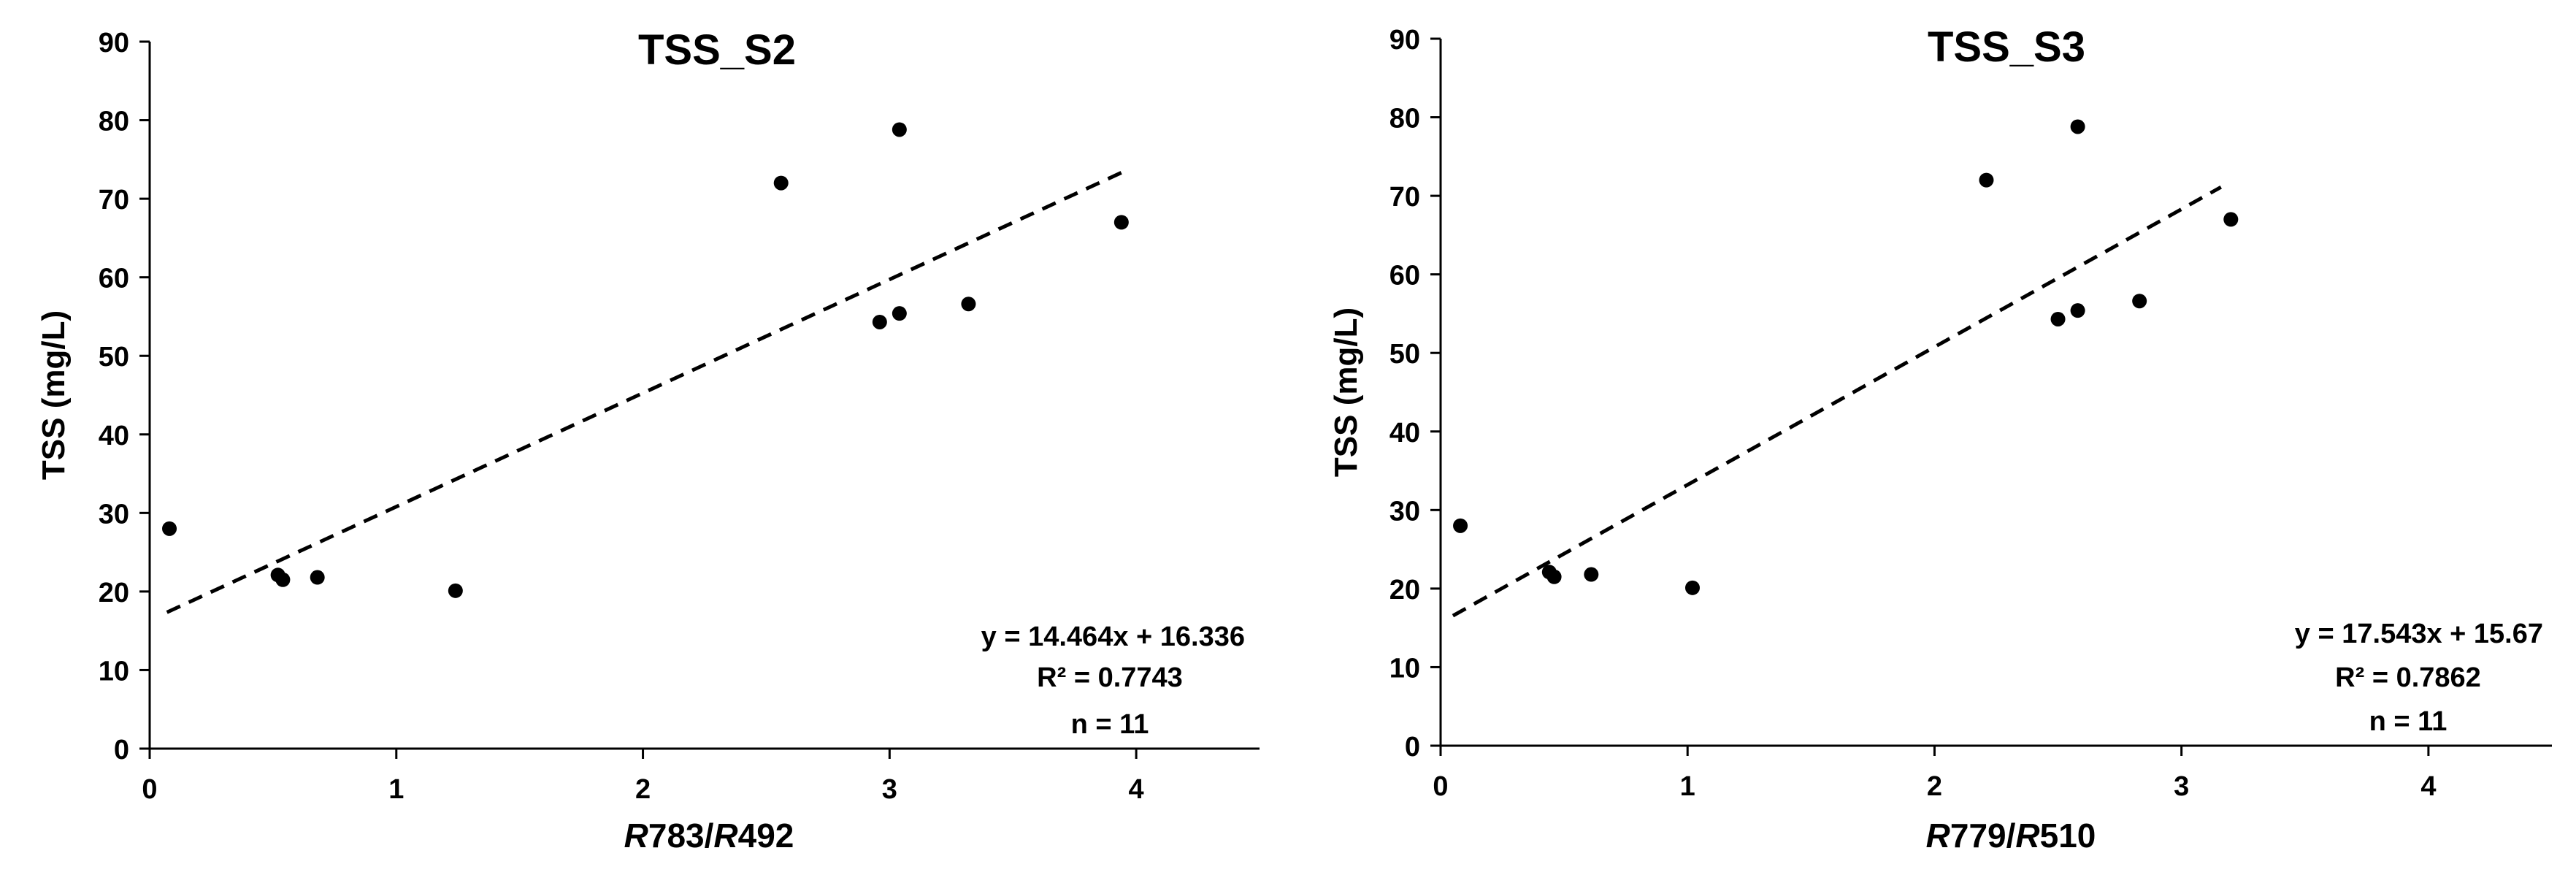 The image size is (2576, 883). Describe the element at coordinates (1983, 836) in the screenshot. I see `x-axis-label-part: 779/` at that location.